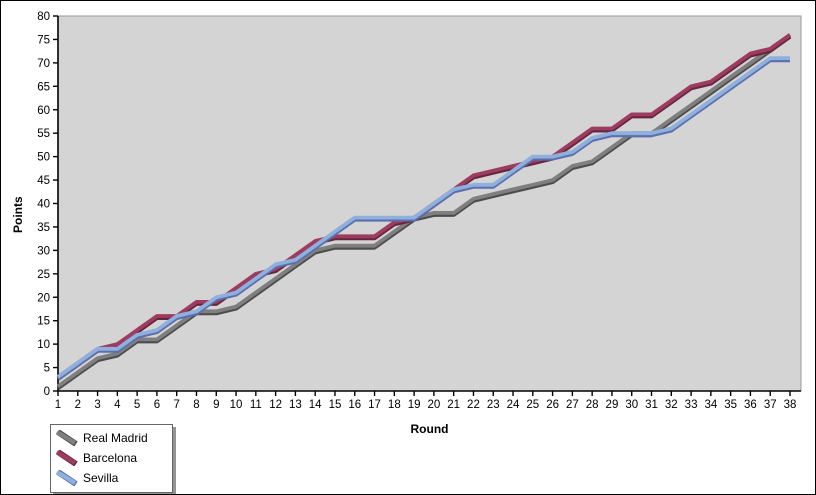  Describe the element at coordinates (196, 405) in the screenshot. I see `x-tick-label: 8` at that location.